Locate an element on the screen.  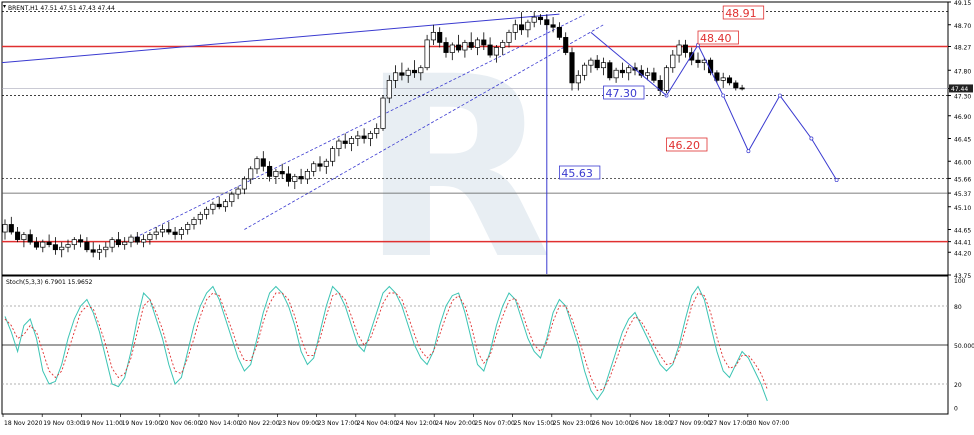
price-tick-label: 46.90 is located at coordinates (962, 117).